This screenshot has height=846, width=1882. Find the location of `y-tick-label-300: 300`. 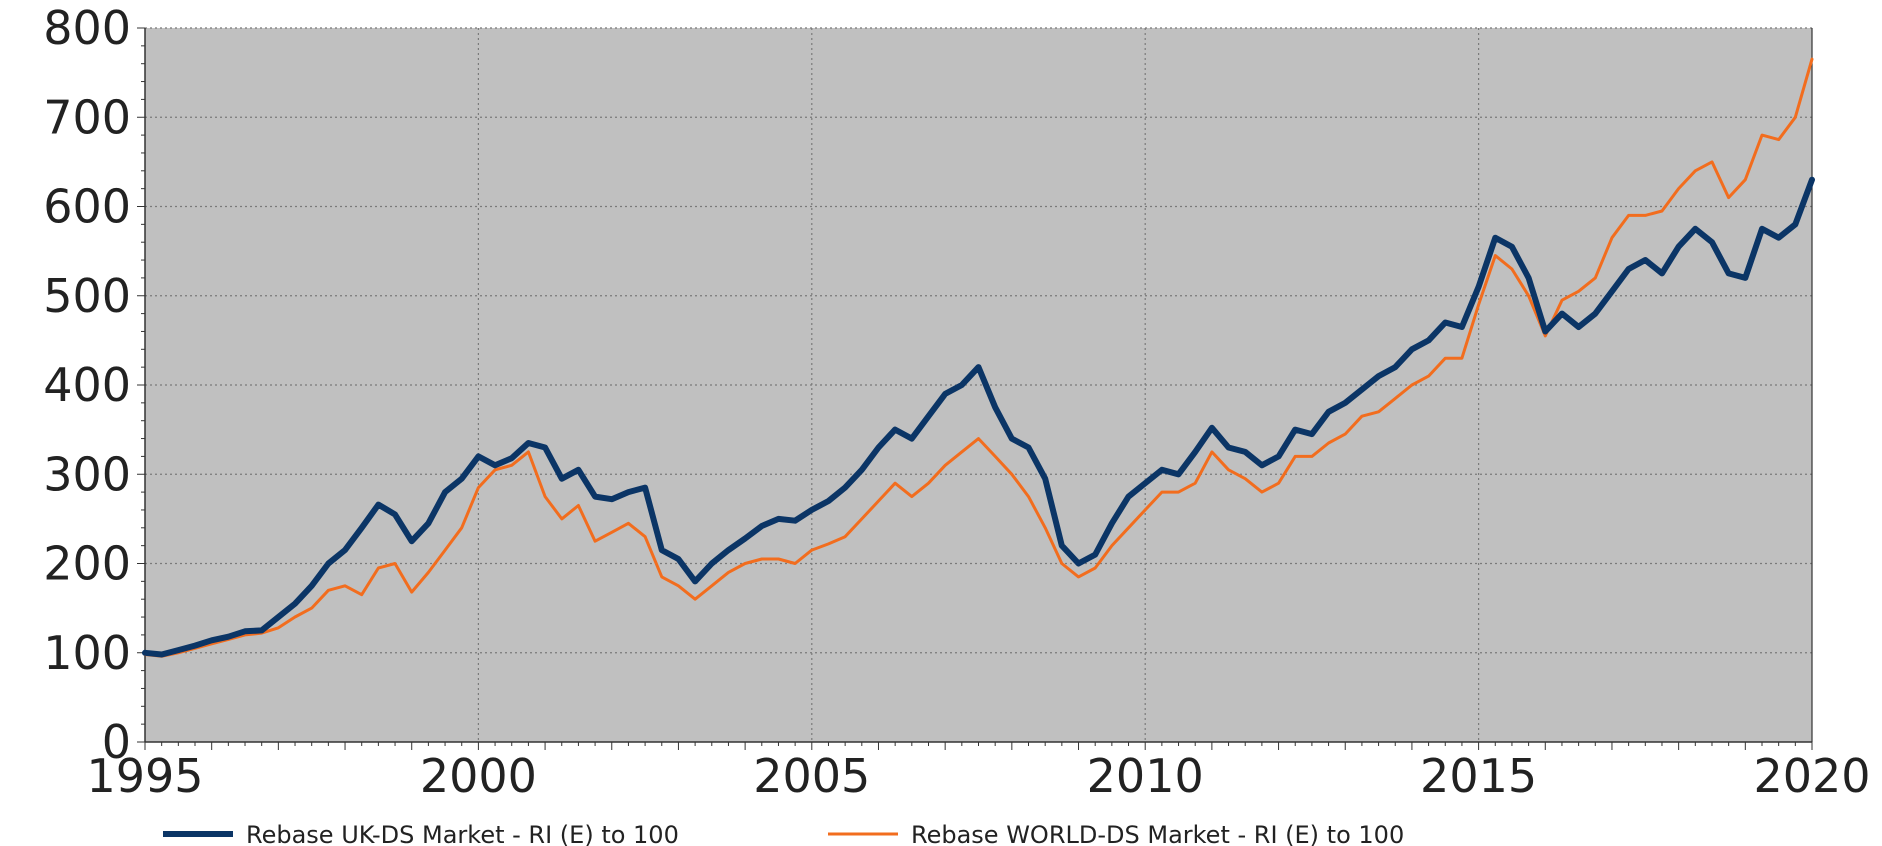

y-tick-label-300: 300 is located at coordinates (87, 474).